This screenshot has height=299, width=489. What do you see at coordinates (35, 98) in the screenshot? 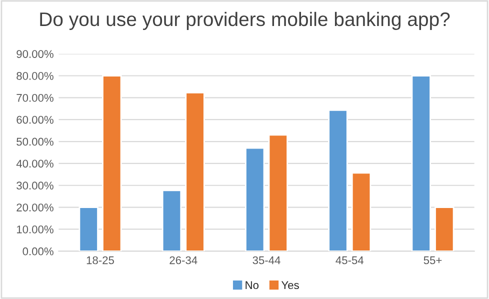
I see `y-tick-label: 70.00%` at bounding box center [35, 98].